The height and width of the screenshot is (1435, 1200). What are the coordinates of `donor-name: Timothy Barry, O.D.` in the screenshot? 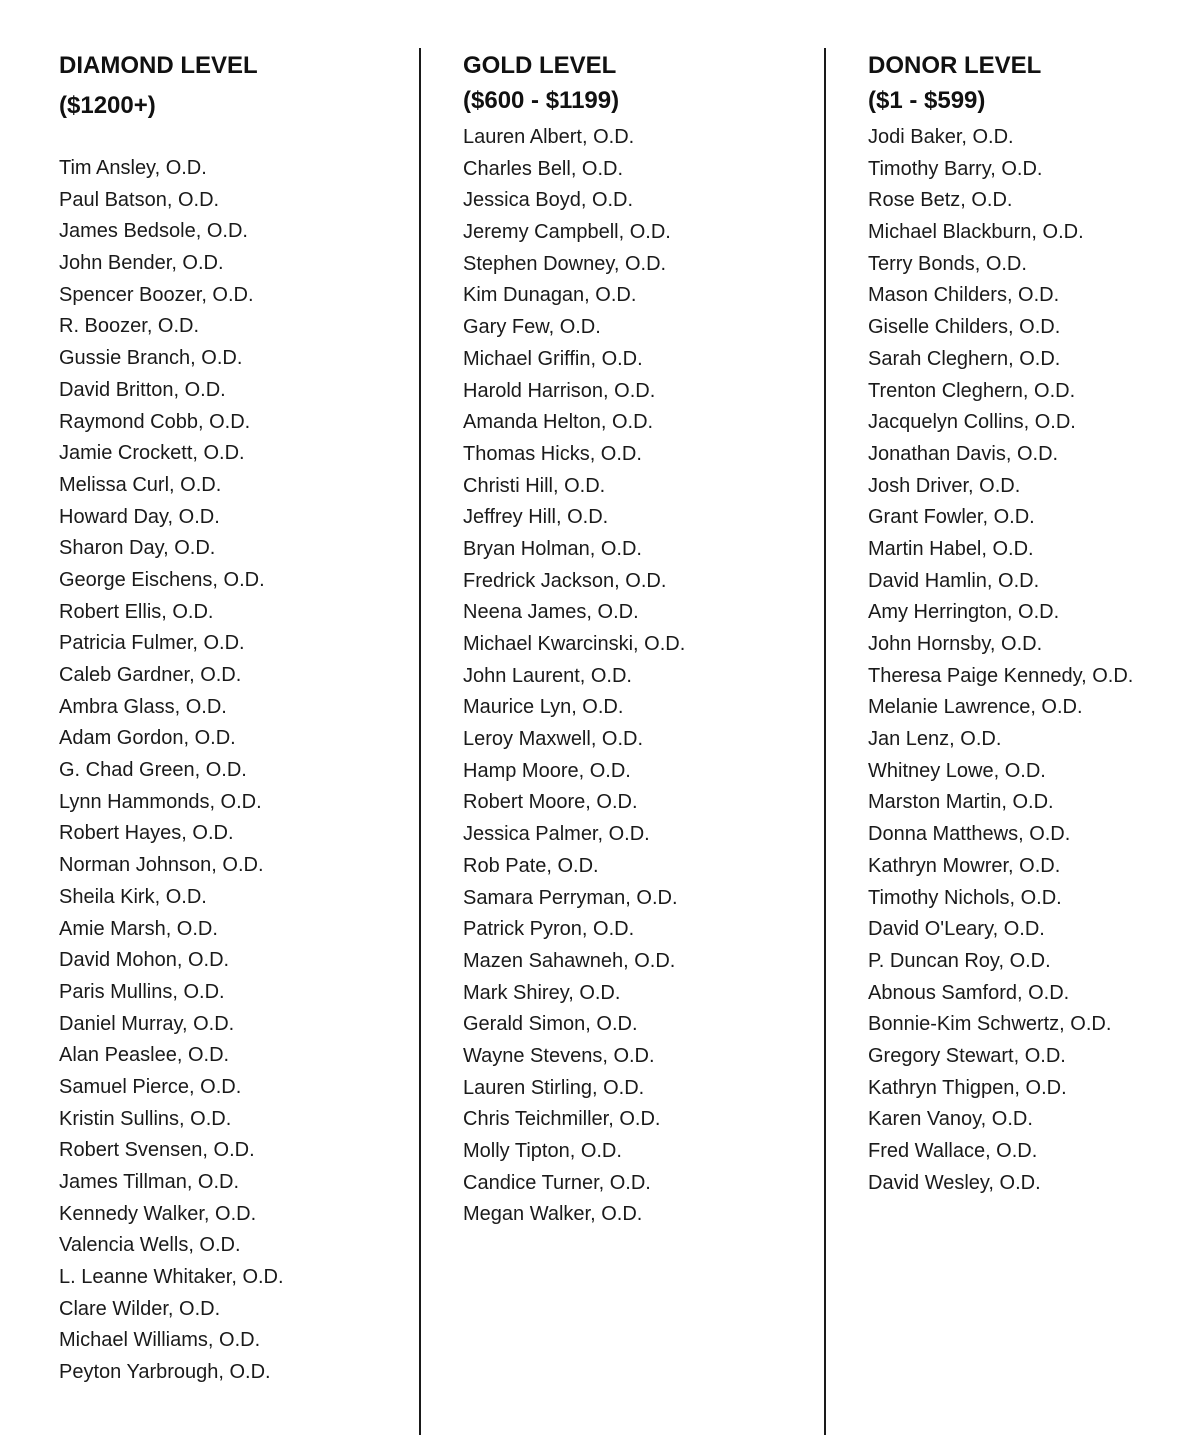 It's located at (955, 168).